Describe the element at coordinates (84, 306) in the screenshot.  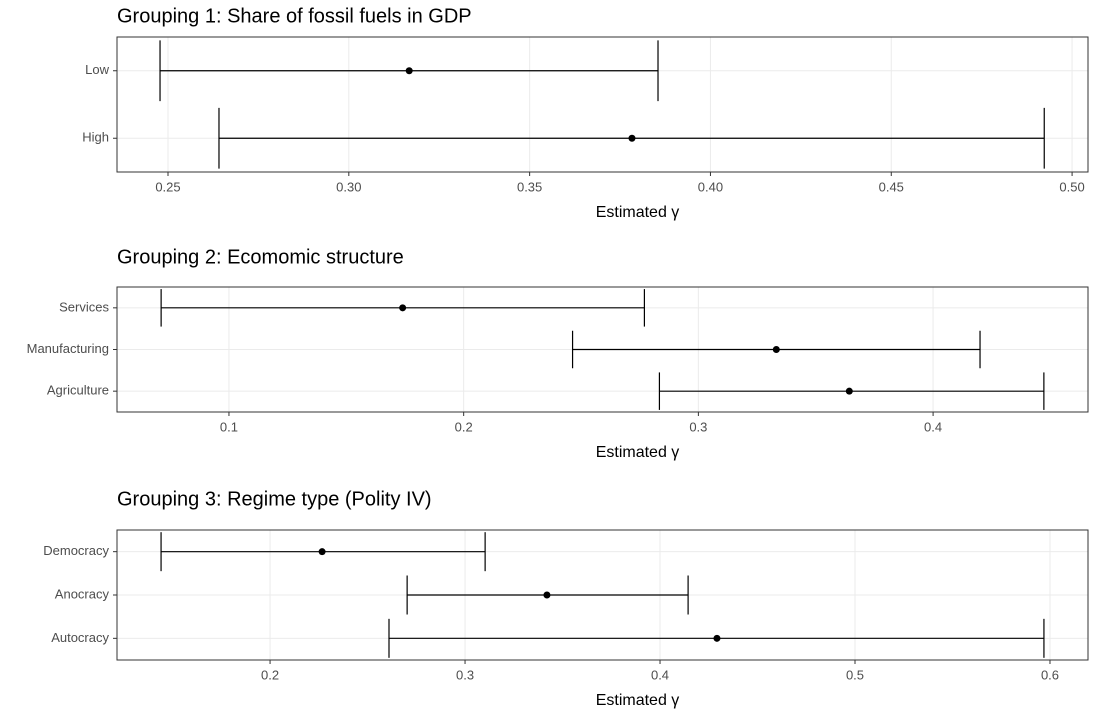
I see `y-tick-label: Services` at that location.